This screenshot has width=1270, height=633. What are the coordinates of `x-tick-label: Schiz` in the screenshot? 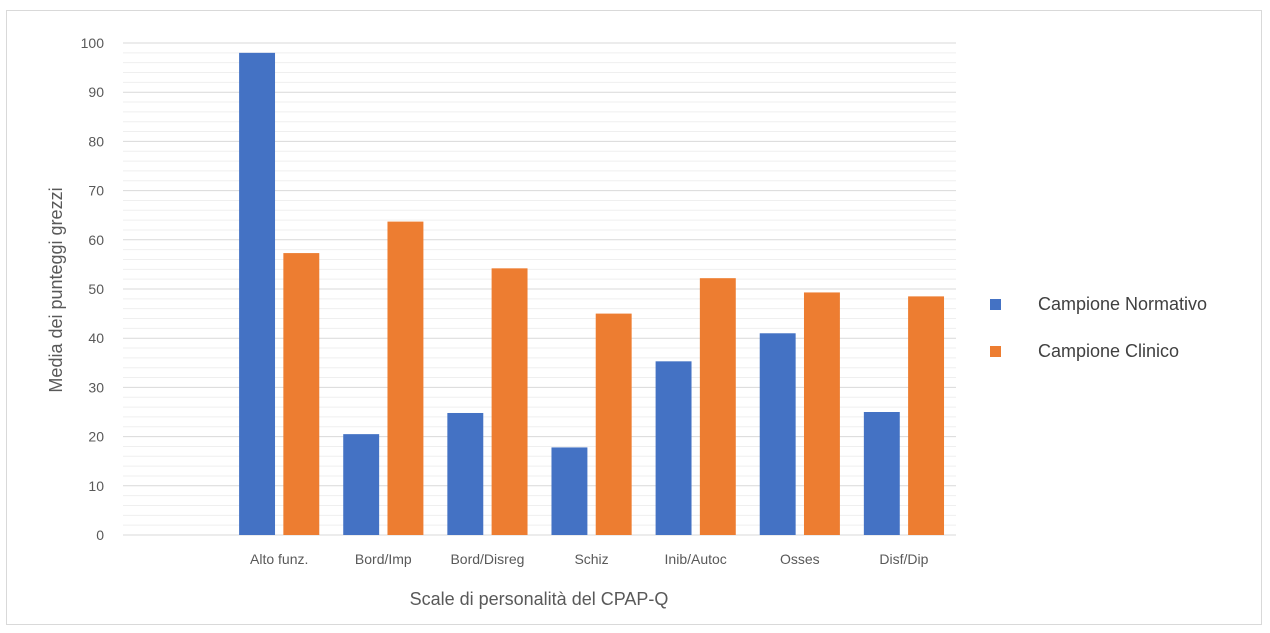 It's located at (591, 559).